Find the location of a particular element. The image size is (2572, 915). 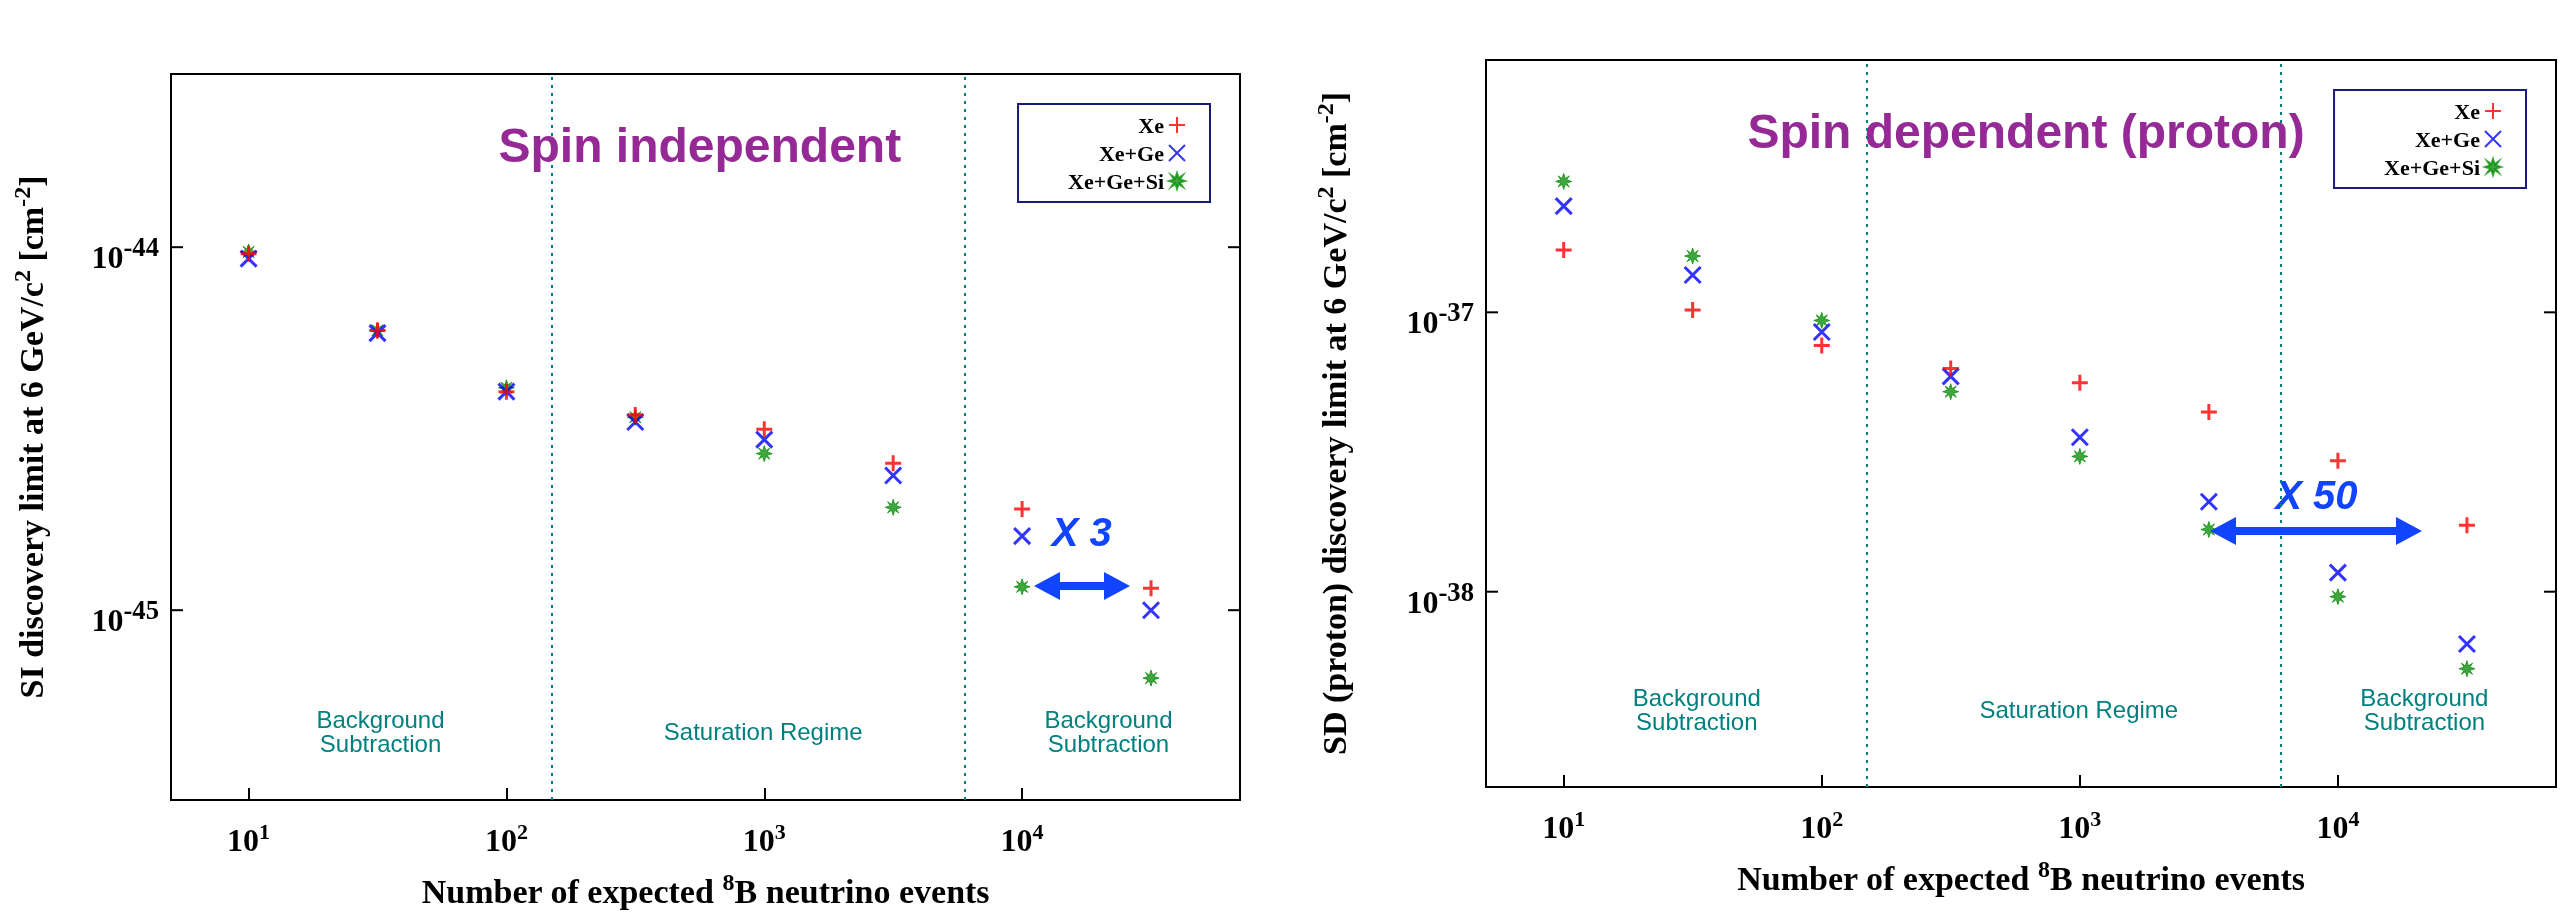

y-tick-label: 10$^{-45}$ is located at coordinates (125, 616).